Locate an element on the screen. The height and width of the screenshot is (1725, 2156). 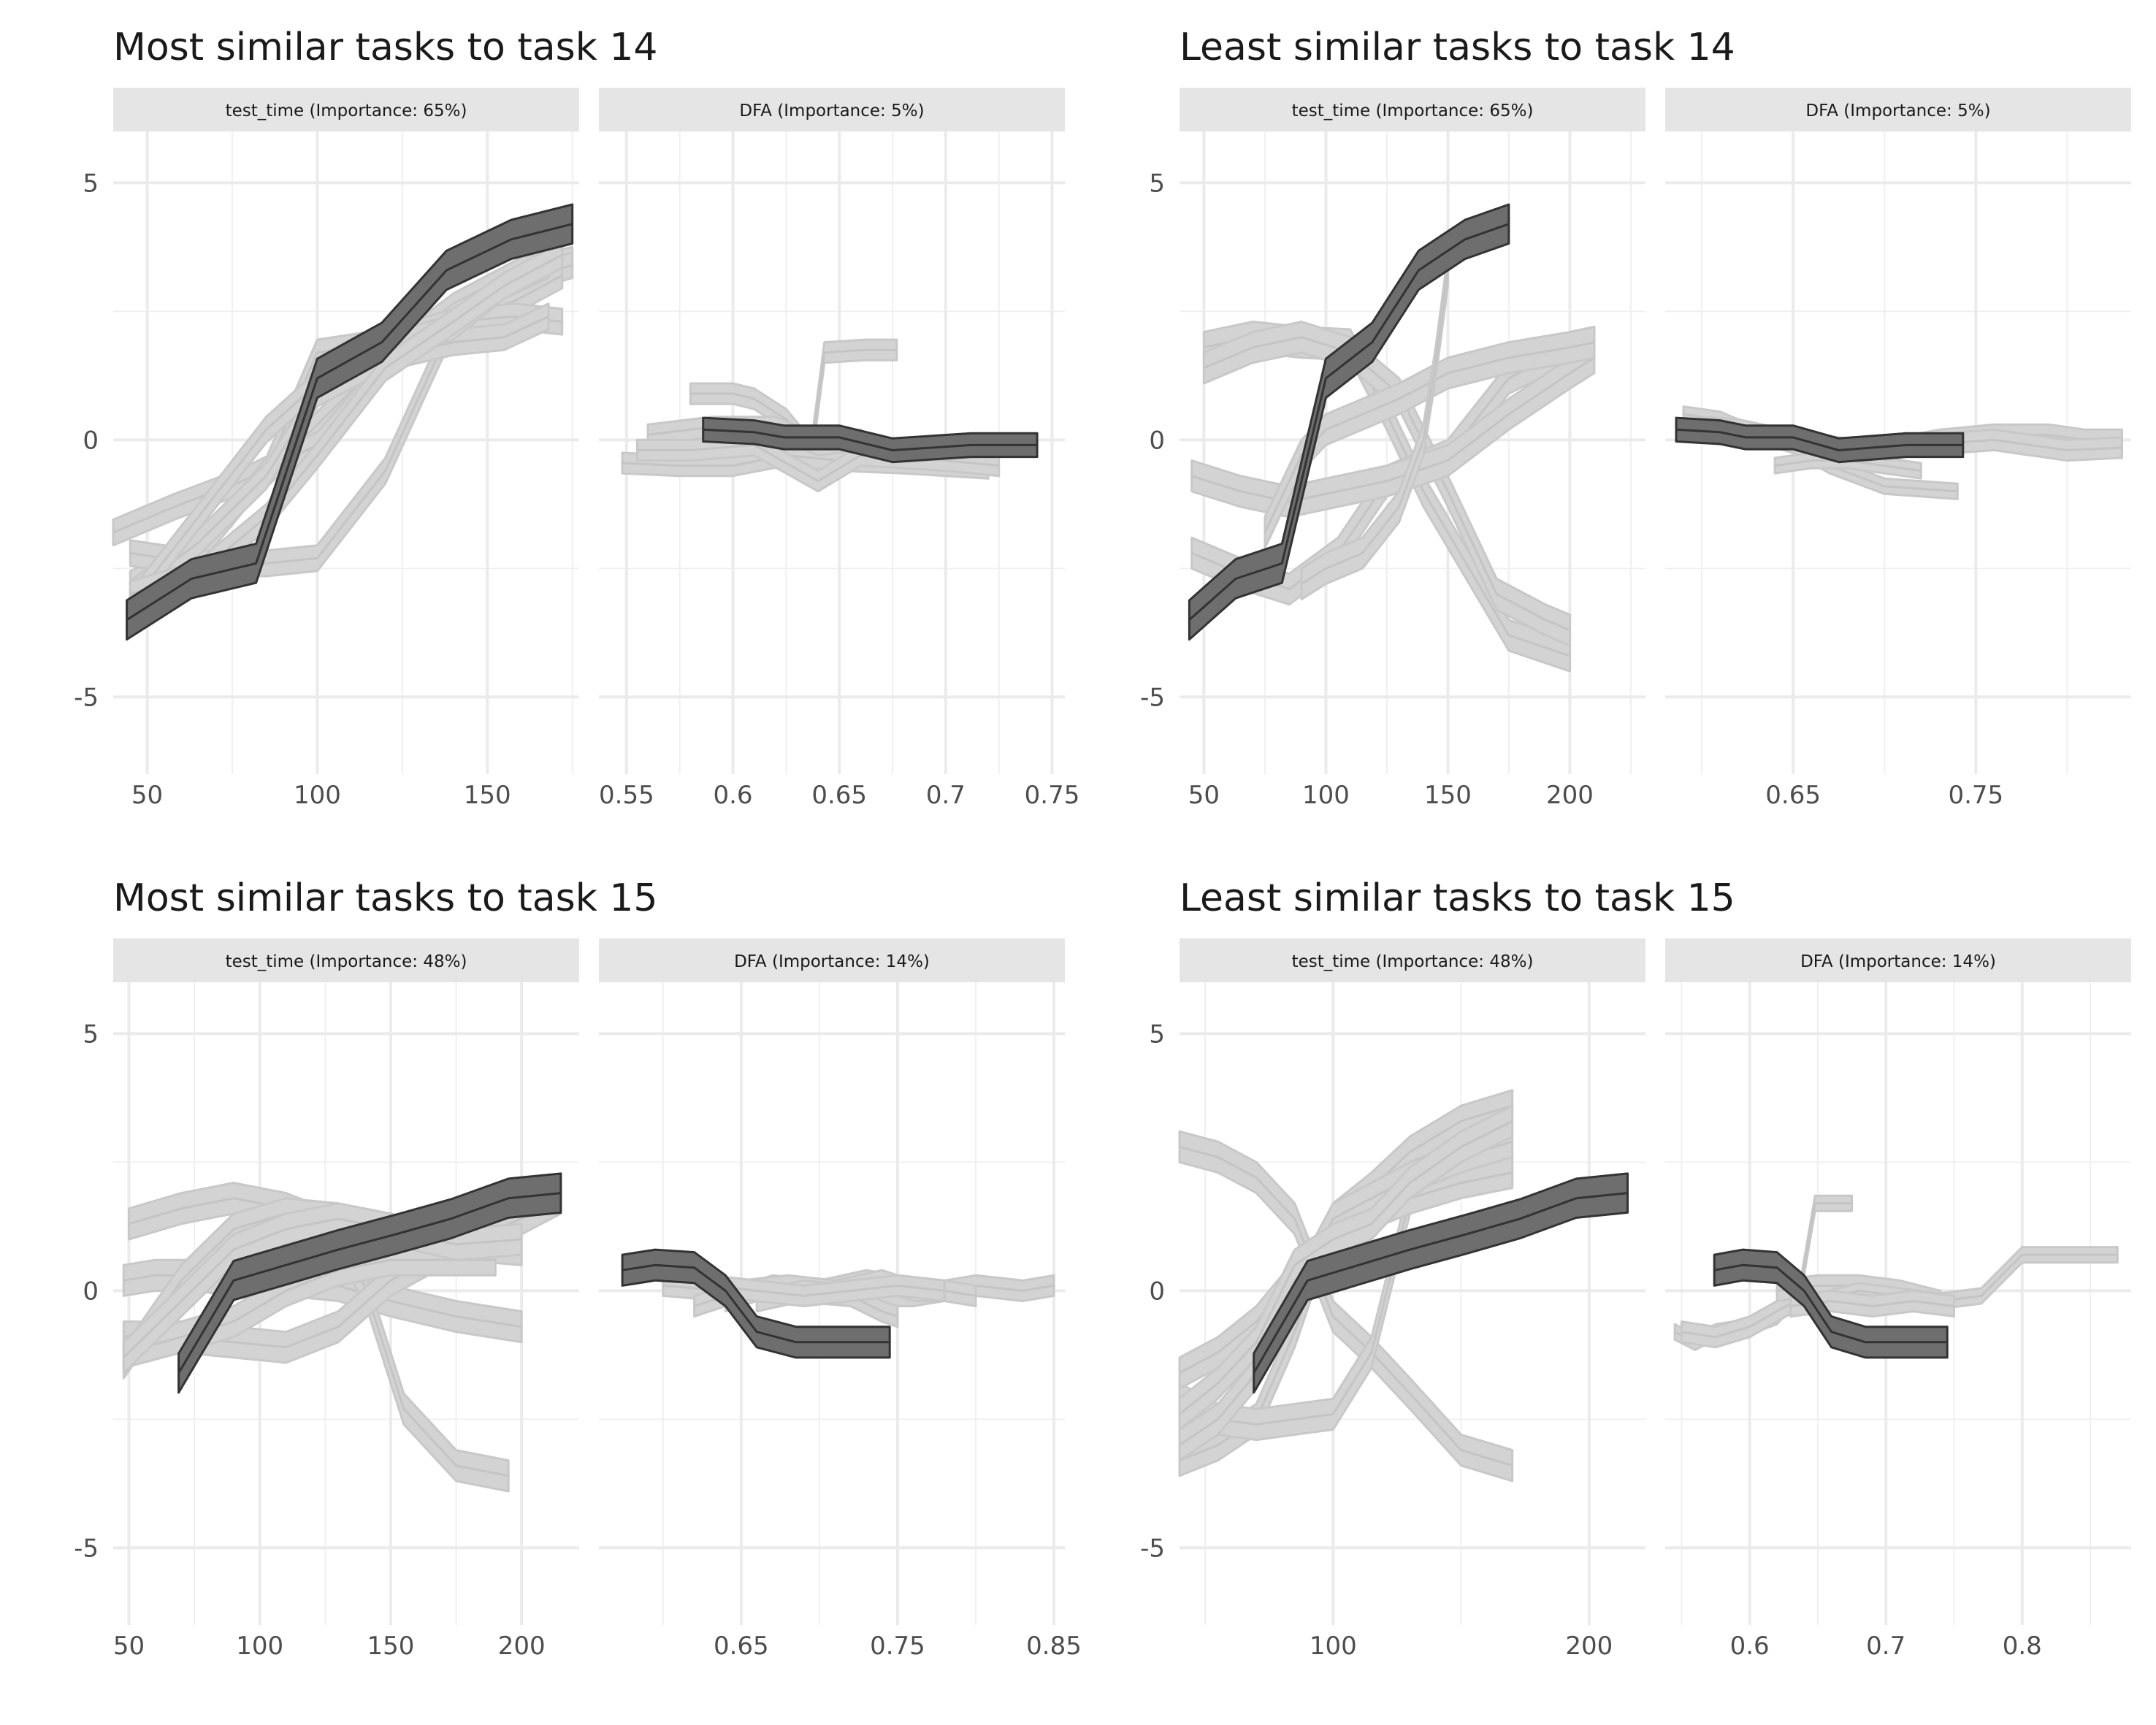
facet-1: test_time (Importance: 65%) 50 100 150 200 is located at coordinates (1413, 449).